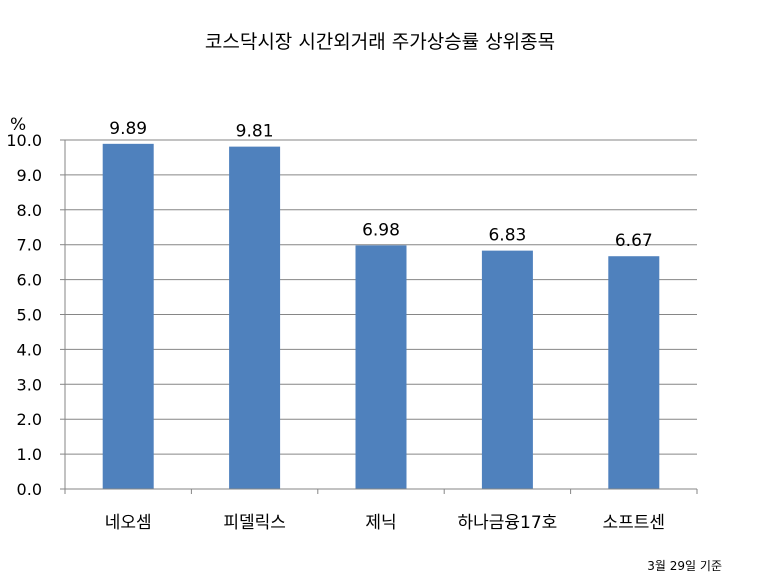  Describe the element at coordinates (24, 140) in the screenshot. I see `y-tick-label: 10.0` at that location.